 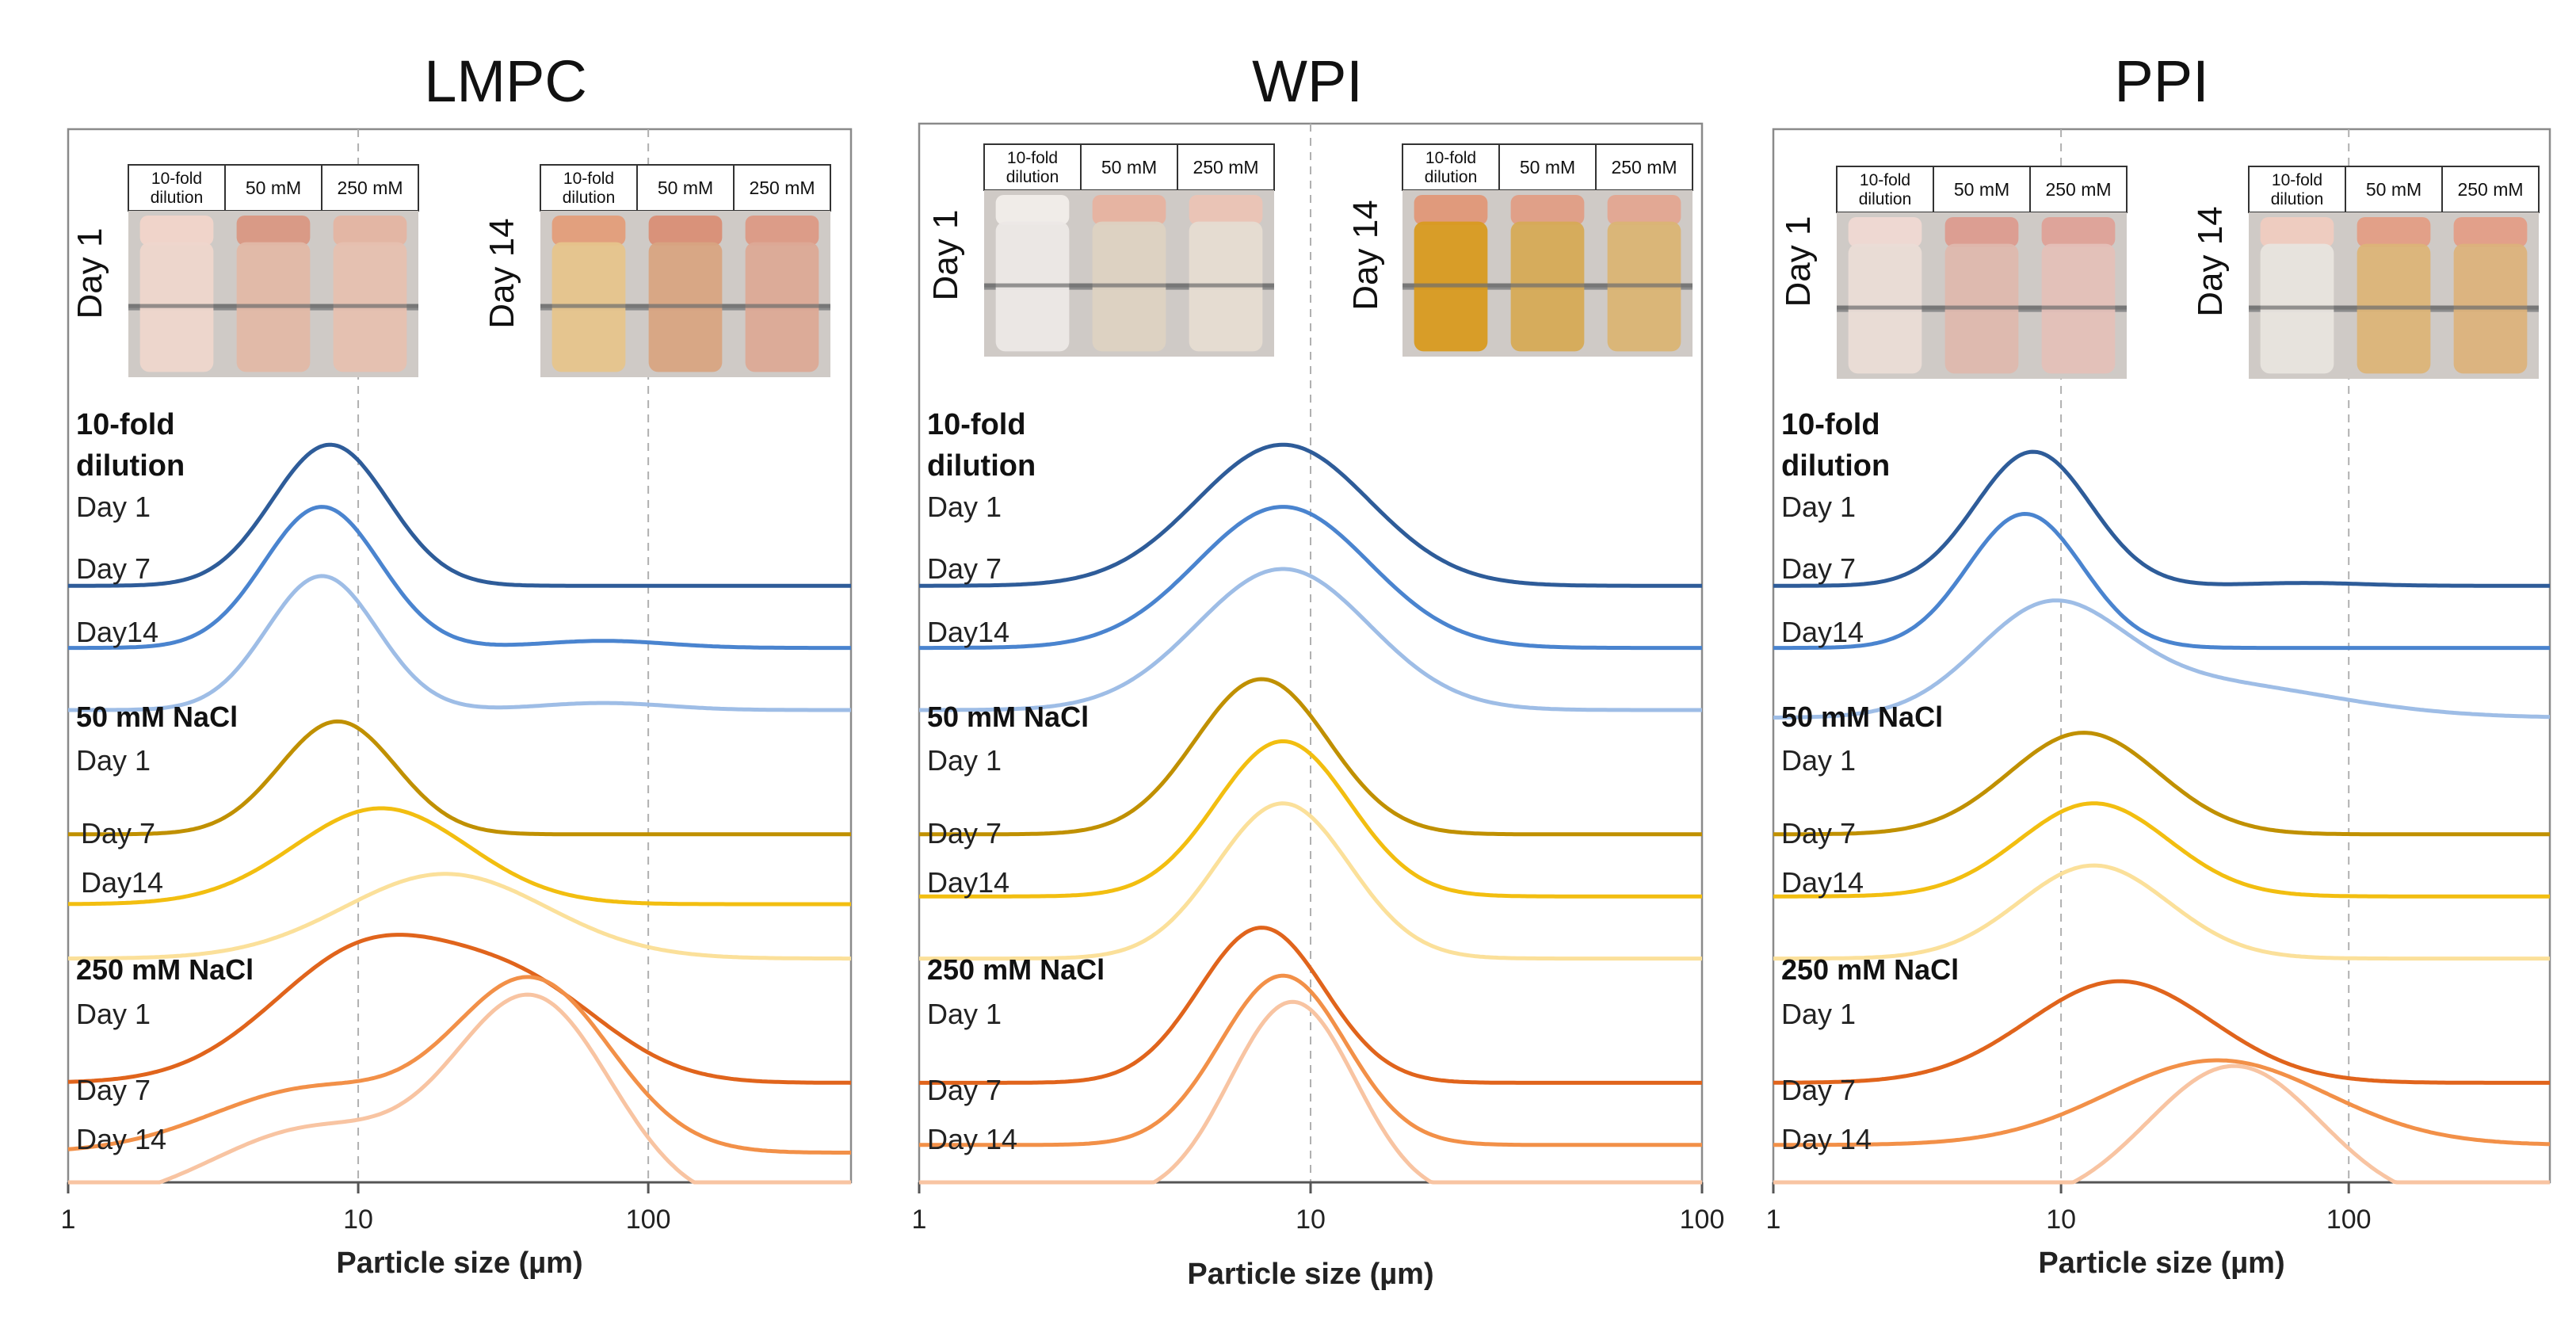 What do you see at coordinates (2161, 81) in the screenshot?
I see `chart-title: PPI` at bounding box center [2161, 81].